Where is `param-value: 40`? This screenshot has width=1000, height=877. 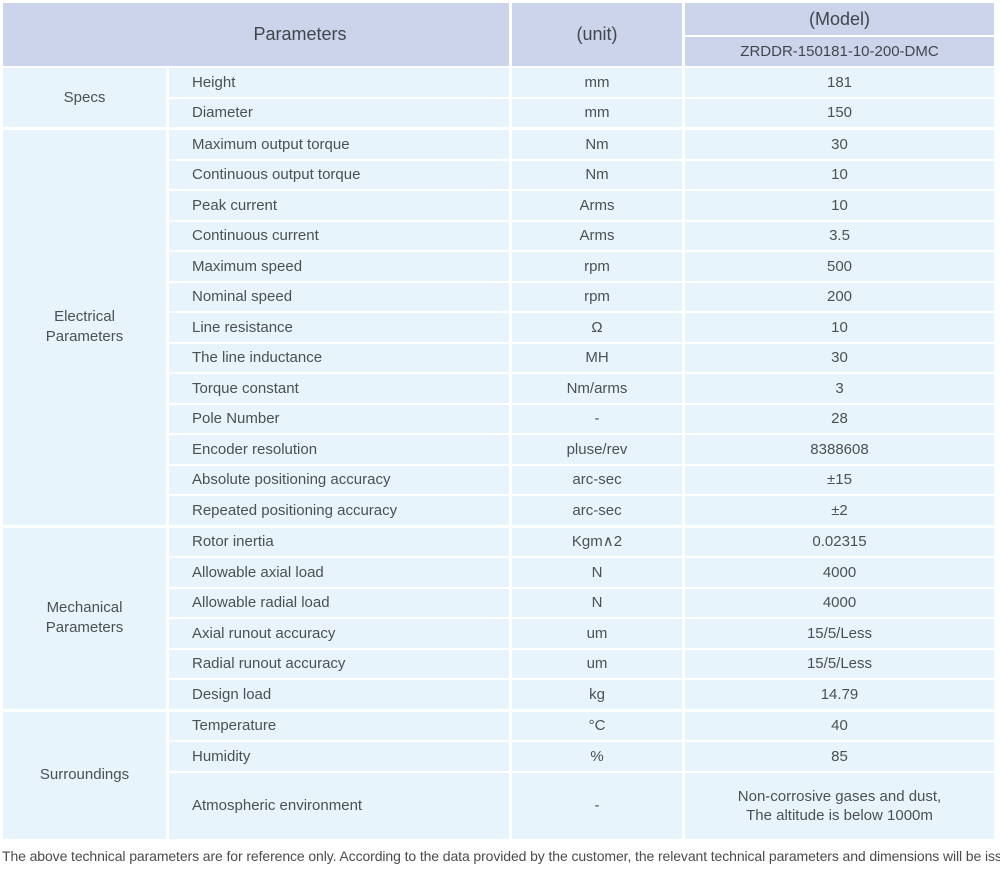
param-value: 40 is located at coordinates (839, 725).